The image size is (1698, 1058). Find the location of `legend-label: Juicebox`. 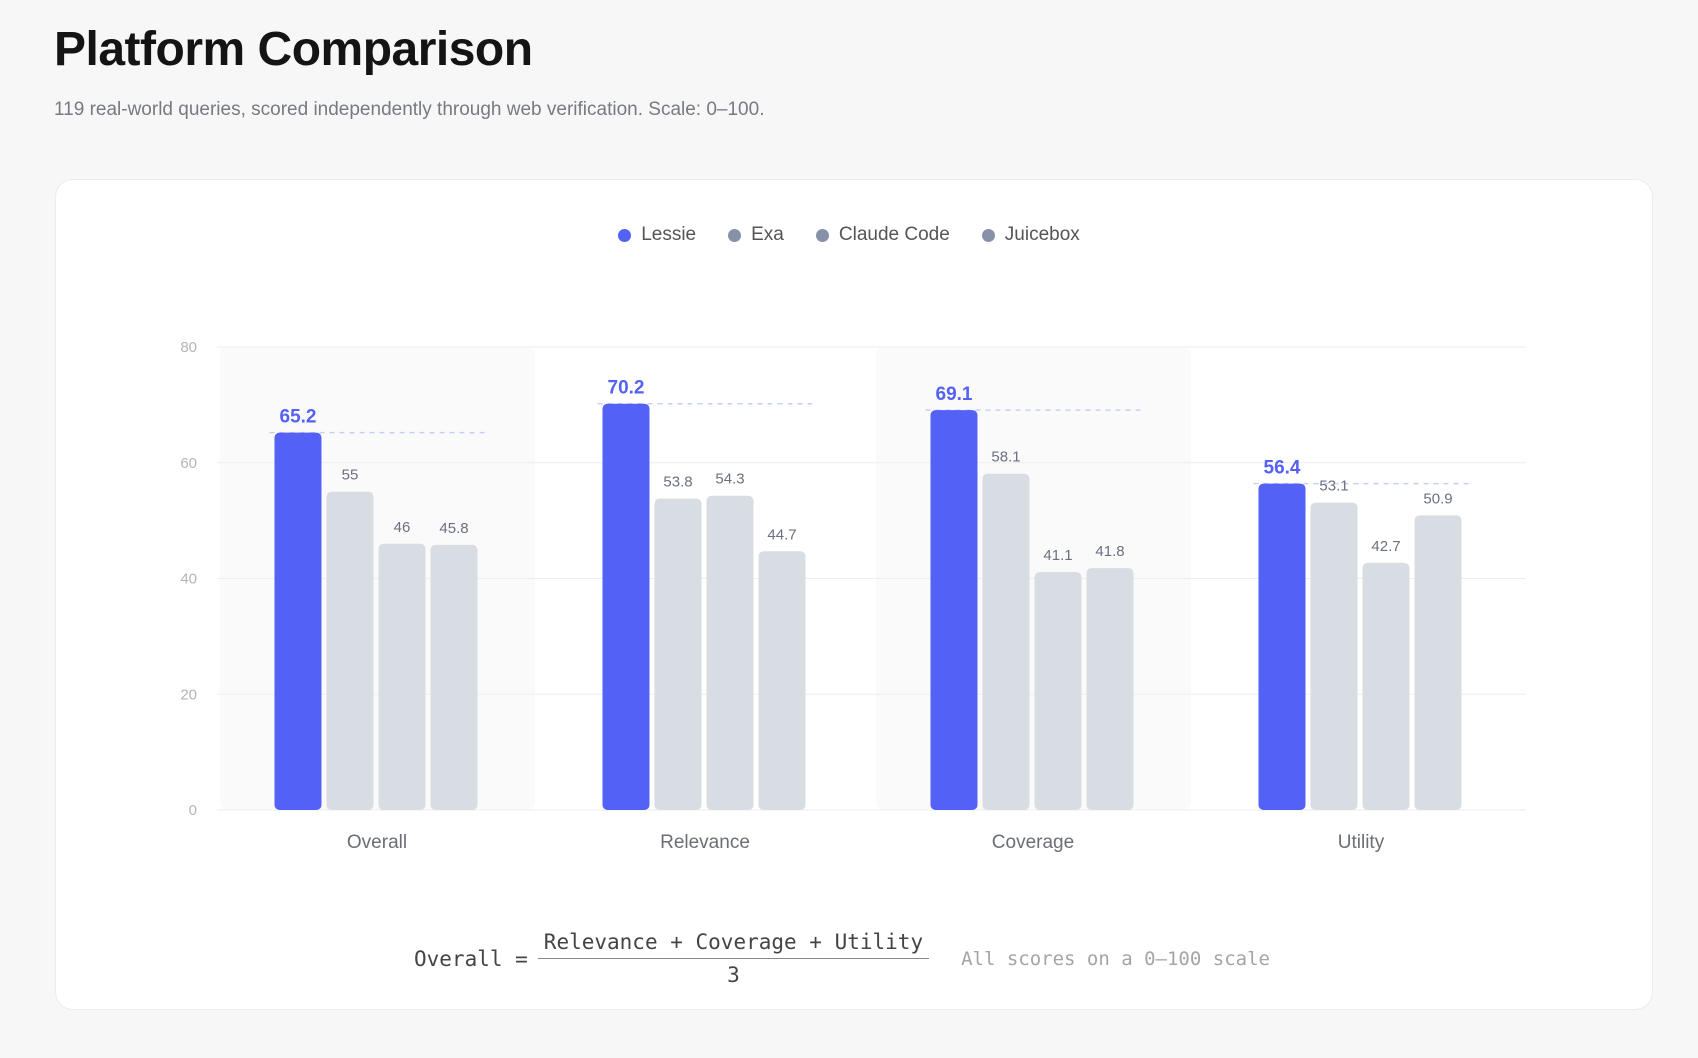

legend-label: Juicebox is located at coordinates (1042, 234).